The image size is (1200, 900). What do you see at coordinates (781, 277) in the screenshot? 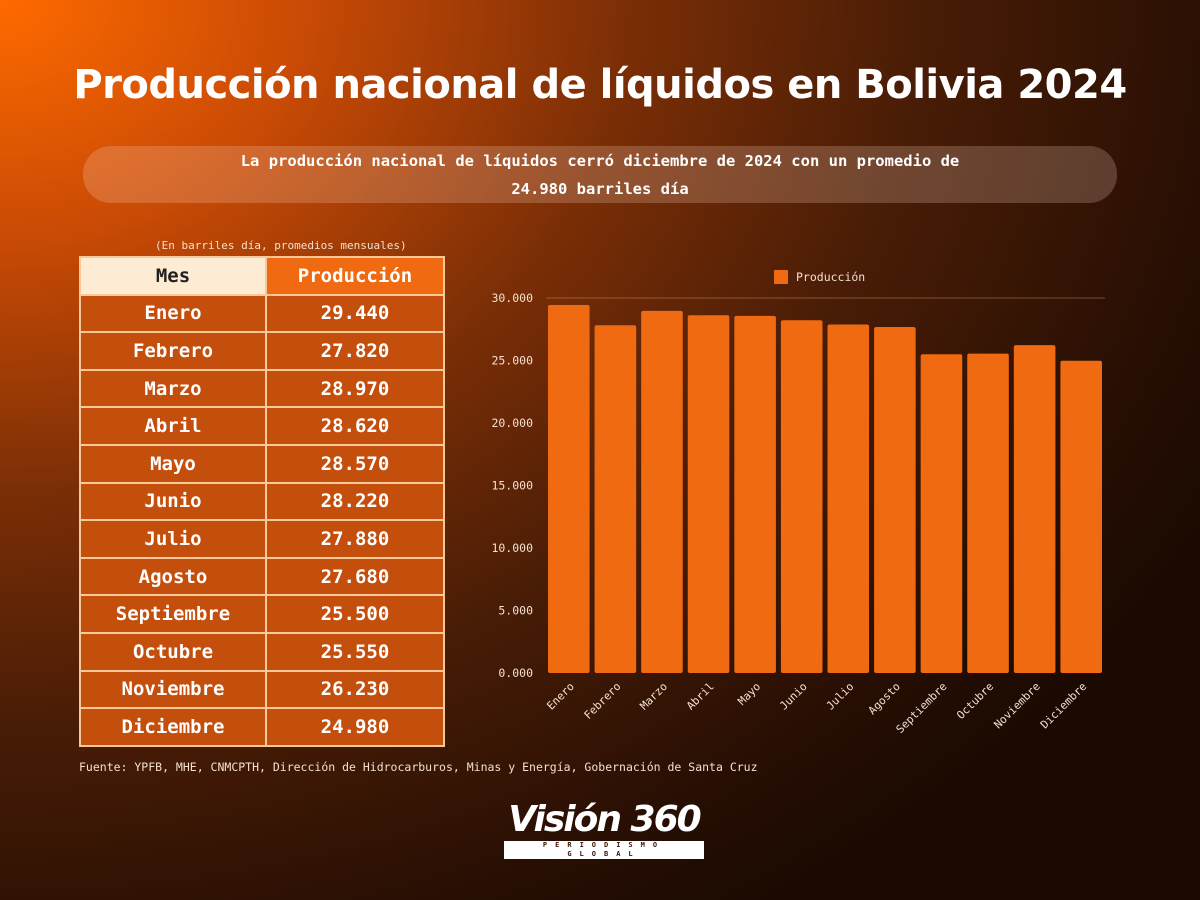
I see `legend-swatch` at bounding box center [781, 277].